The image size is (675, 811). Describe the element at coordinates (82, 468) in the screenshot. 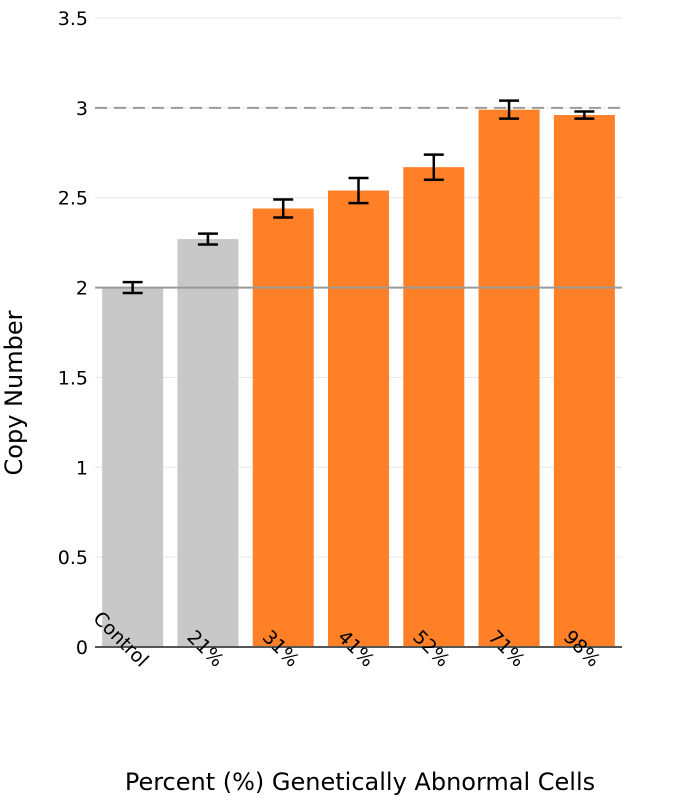

I see `y-tick-label: 1` at that location.